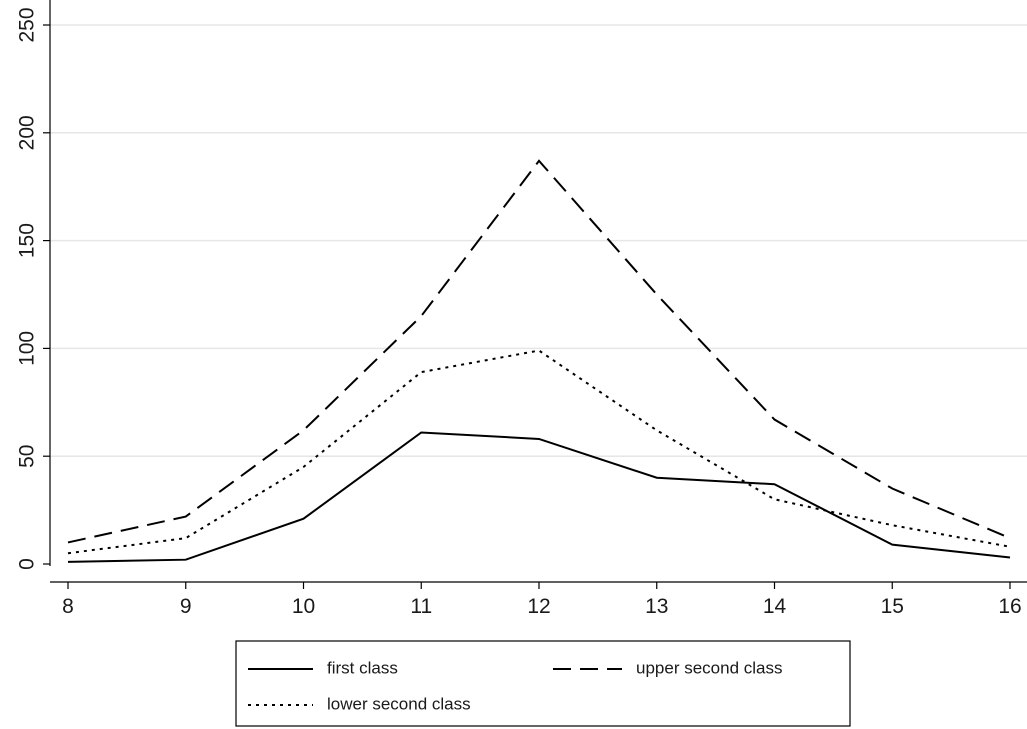  I want to click on legend-label: upper second class, so click(709, 667).